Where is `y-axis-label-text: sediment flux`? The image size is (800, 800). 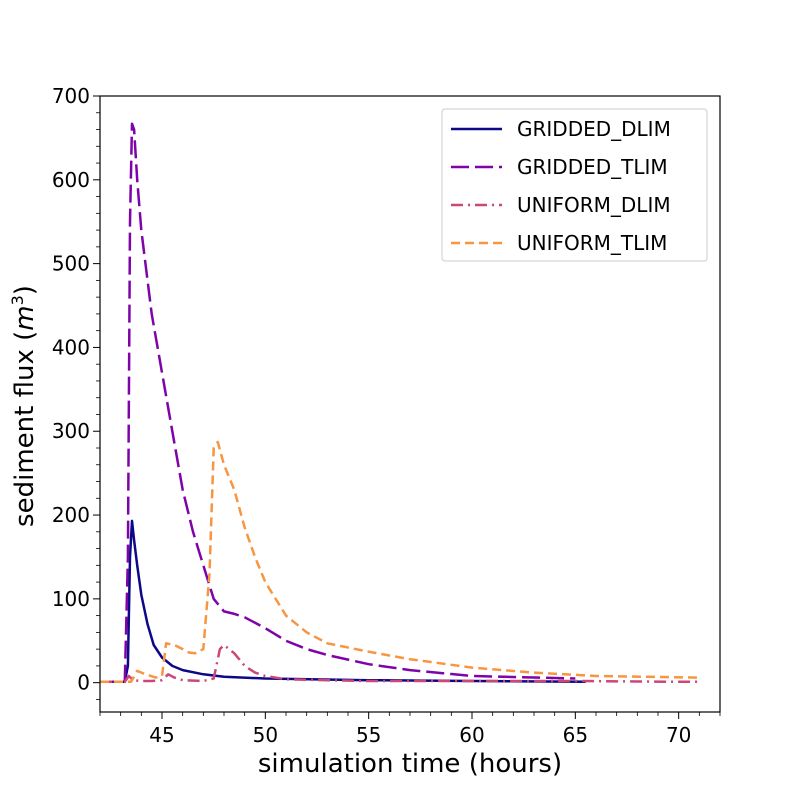 y-axis-label-text: sediment flux is located at coordinates (25, 438).